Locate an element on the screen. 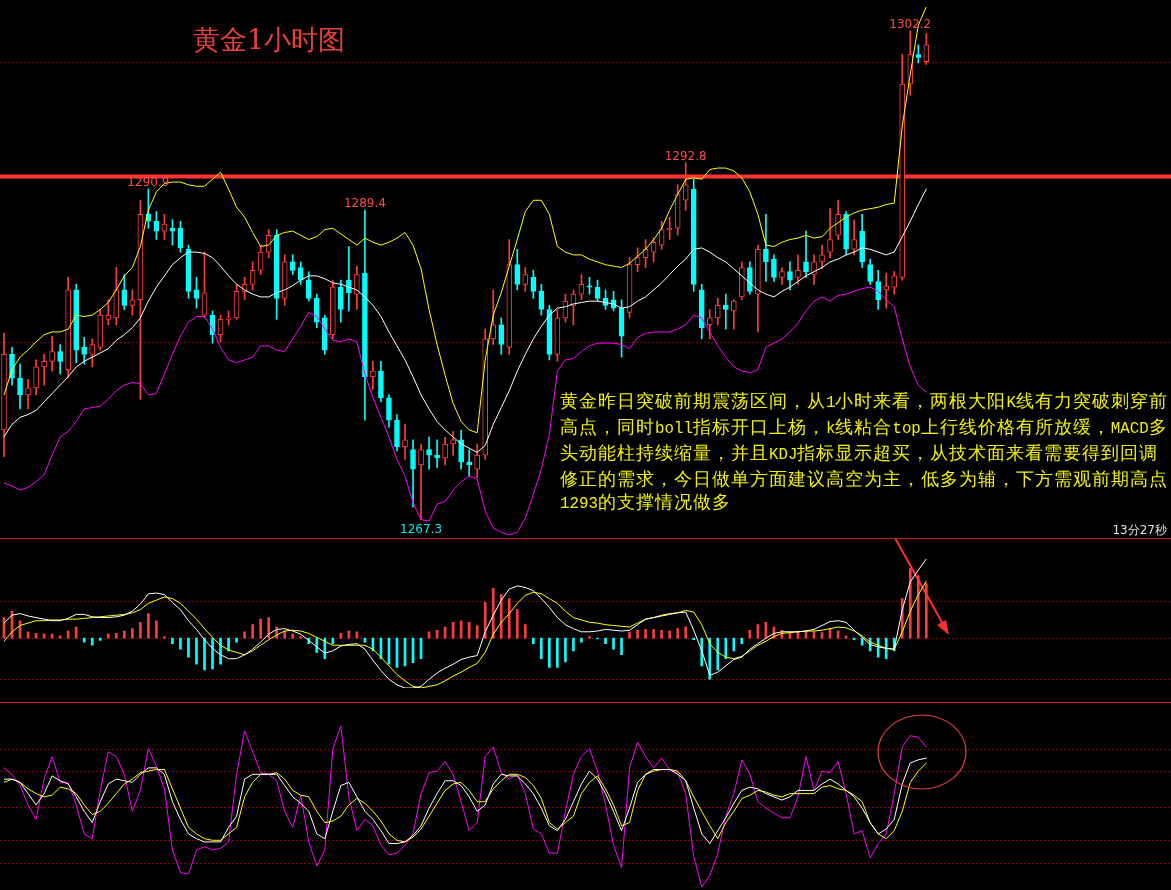 Image resolution: width=1171 pixels, height=890 pixels. chart-title: 黄金1小时图 is located at coordinates (269, 40).